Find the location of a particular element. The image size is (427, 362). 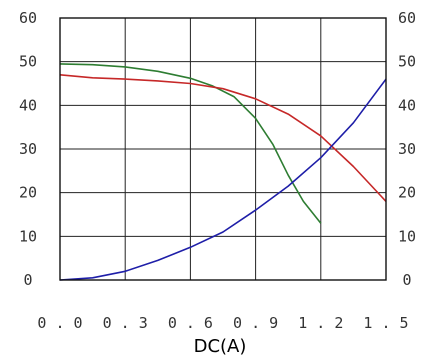

y-tick-label-right-0: 0 is located at coordinates (406, 280).